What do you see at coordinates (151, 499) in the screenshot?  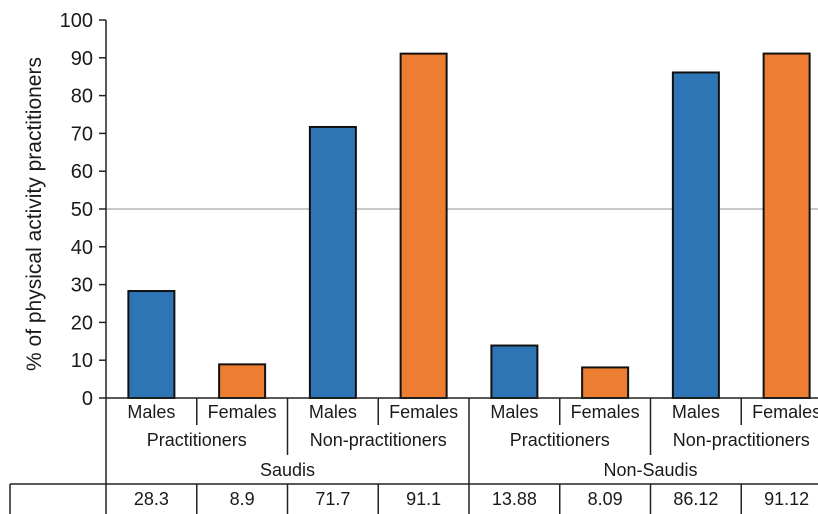 I see `data-value-label: 28.3` at bounding box center [151, 499].